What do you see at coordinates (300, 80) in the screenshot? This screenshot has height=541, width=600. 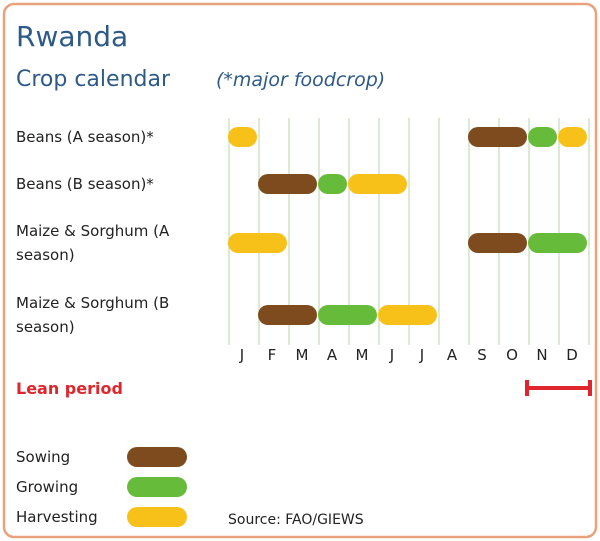 I see `note: (*major foodcrop)` at bounding box center [300, 80].